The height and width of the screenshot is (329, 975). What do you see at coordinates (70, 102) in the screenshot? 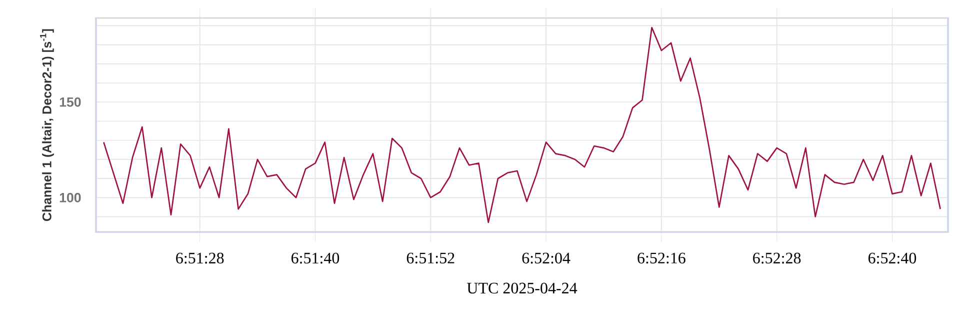
I see `y-tick-label: 150` at bounding box center [70, 102].